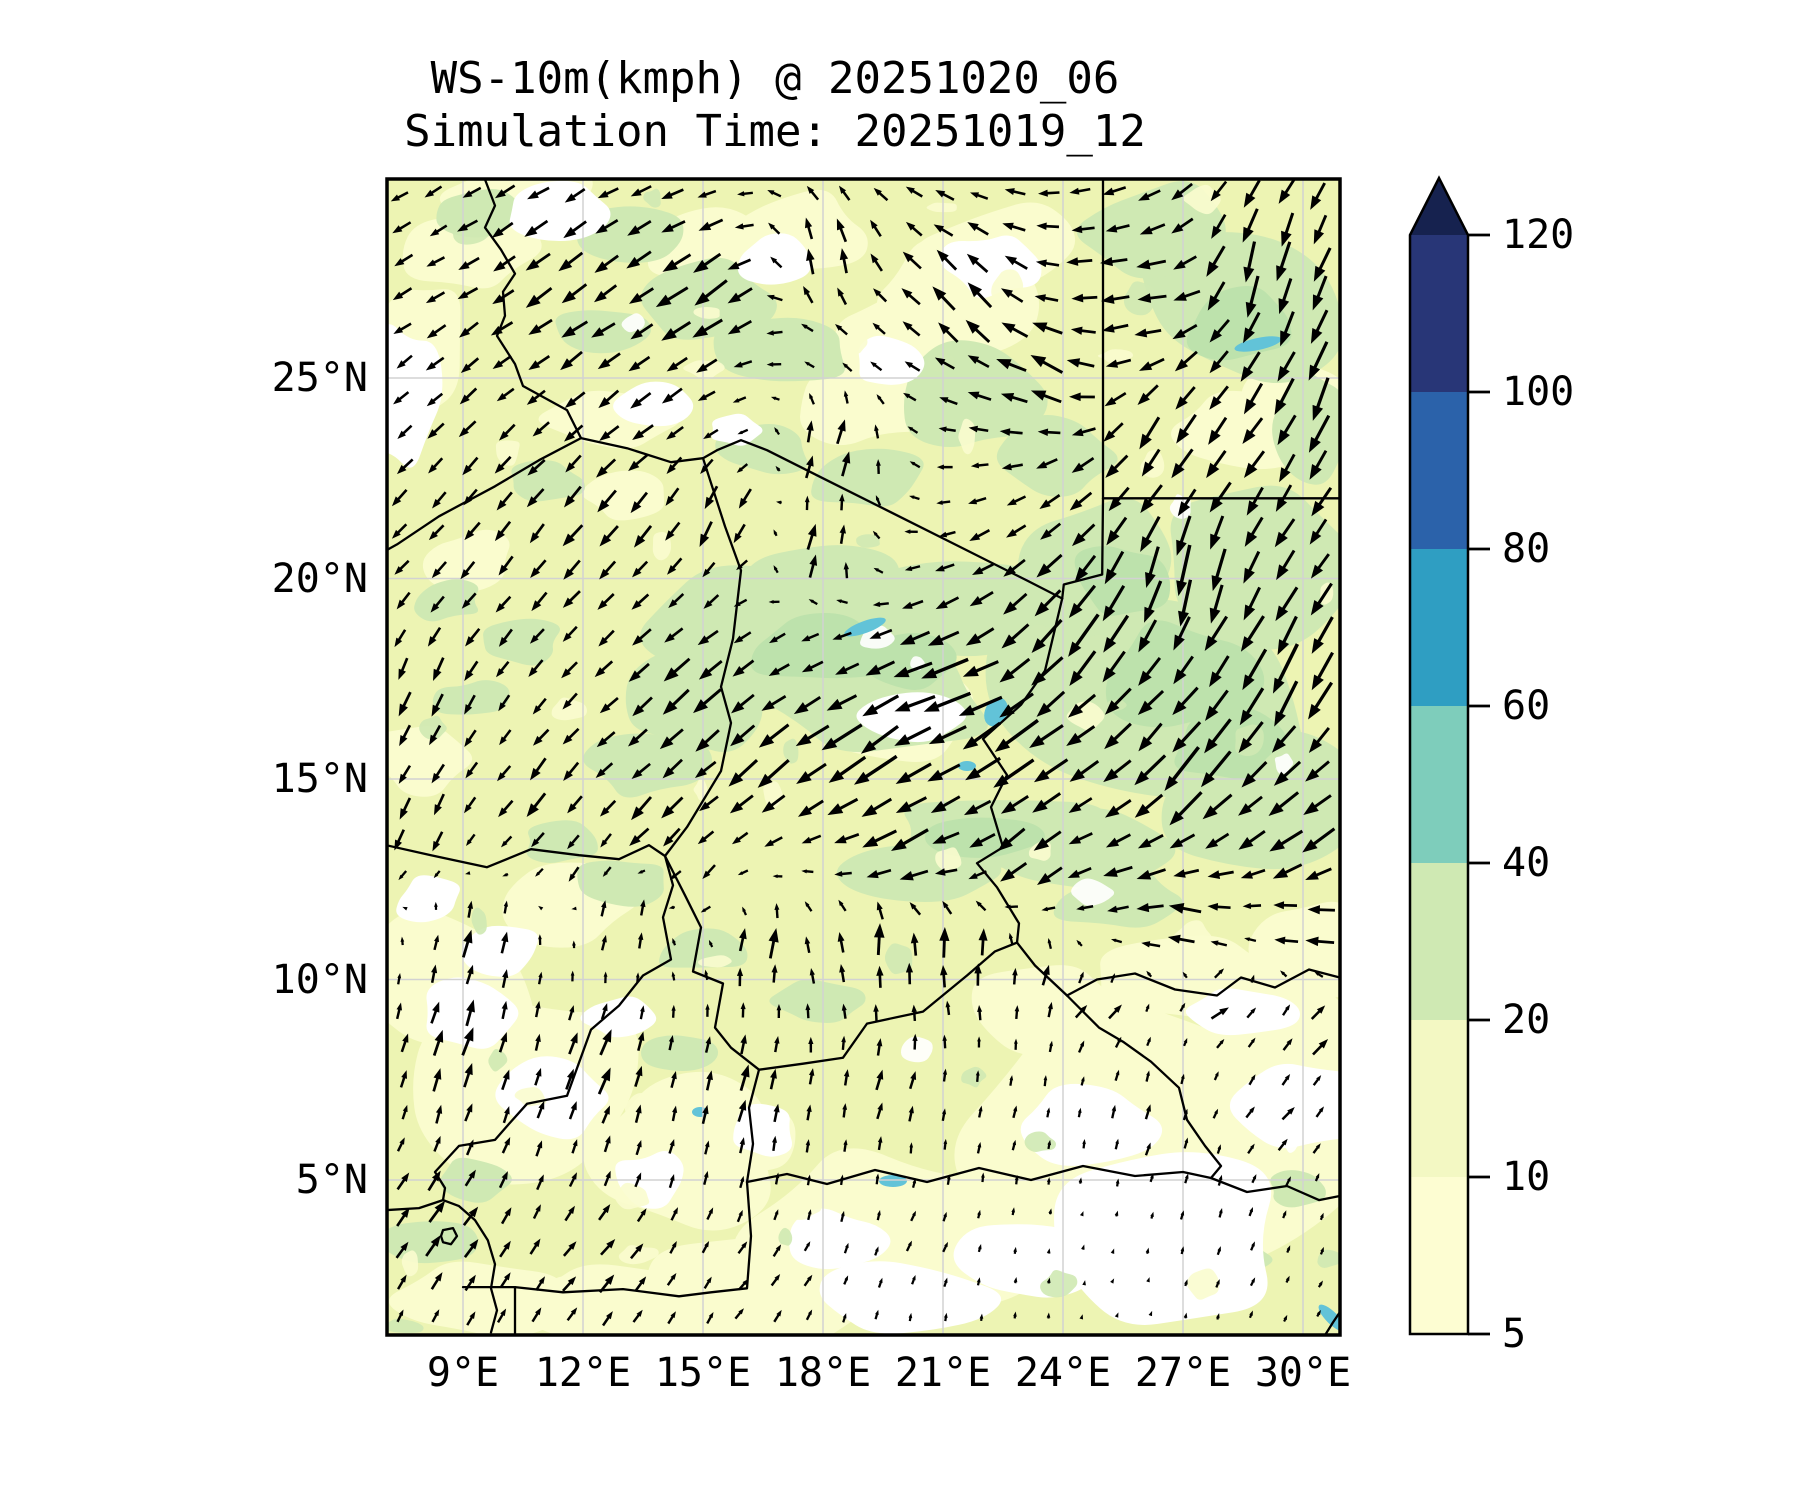 This screenshot has width=1800, height=1500. Describe the element at coordinates (703, 1373) in the screenshot. I see `x-tick-label: 15°E` at that location.